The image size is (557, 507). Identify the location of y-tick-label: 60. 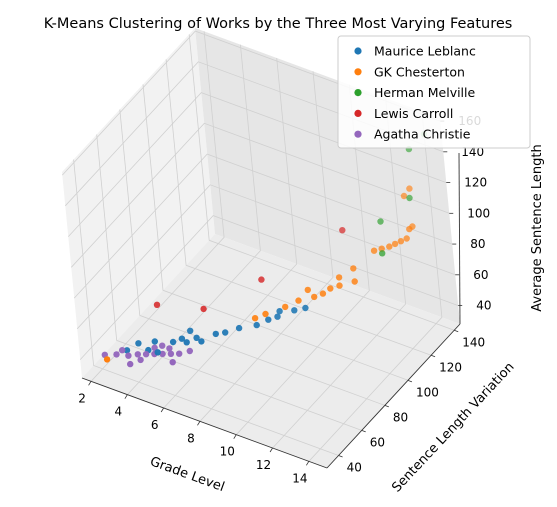
(377, 442).